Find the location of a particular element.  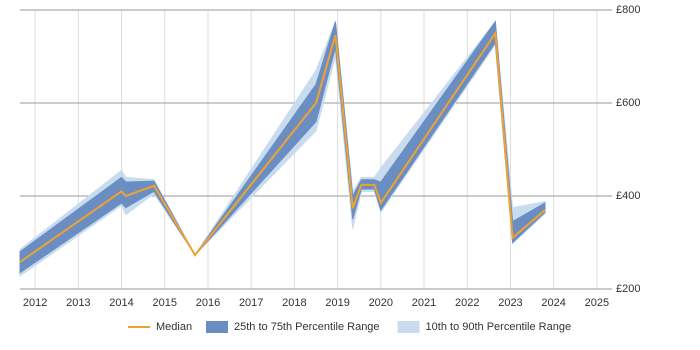

x-tick-label: 2021 is located at coordinates (424, 303).